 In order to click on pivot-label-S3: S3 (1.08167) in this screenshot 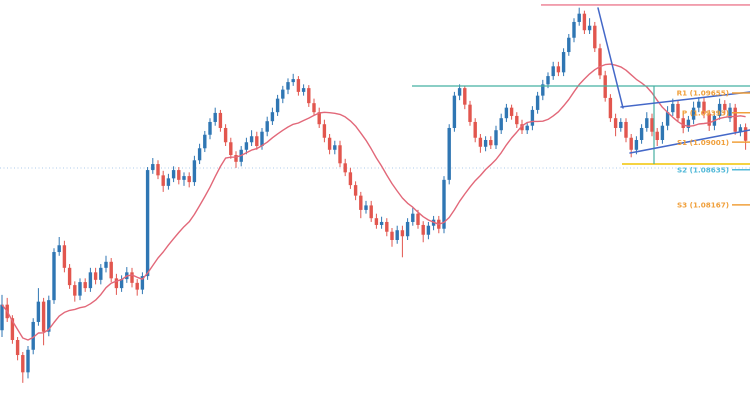, I will do `click(703, 204)`.